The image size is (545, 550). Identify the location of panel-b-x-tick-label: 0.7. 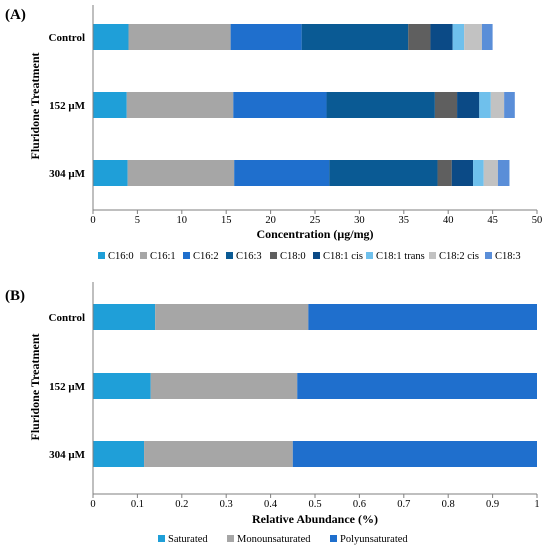
(403, 504).